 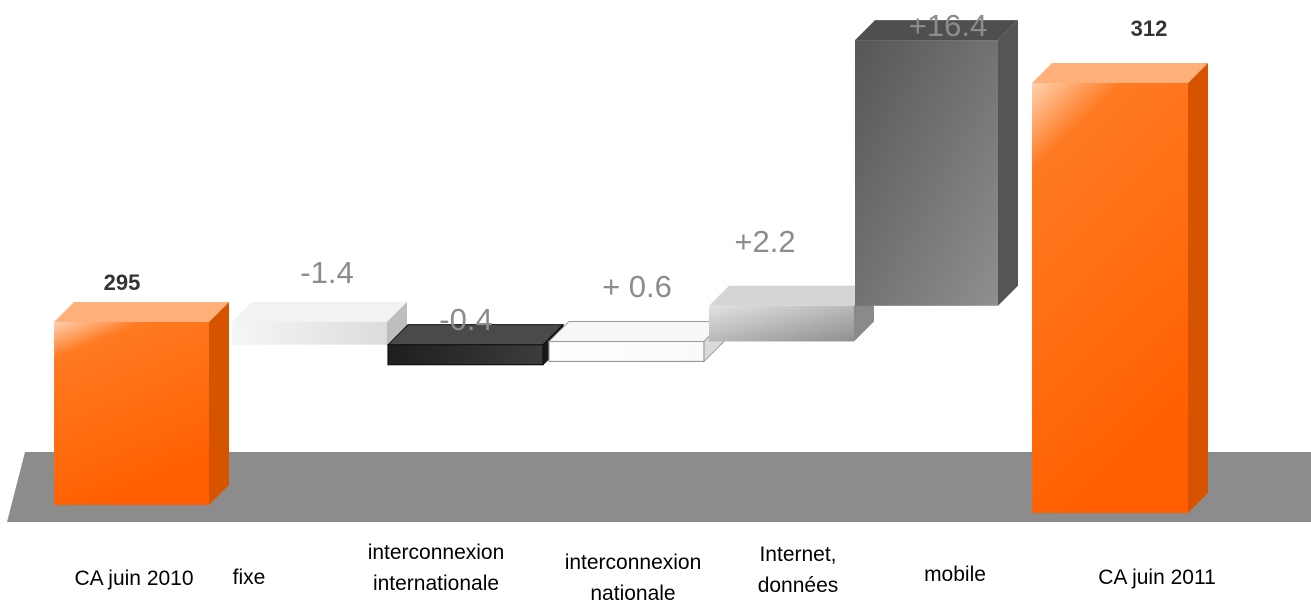 I want to click on category-label-5-line-1: Internet,, so click(x=797, y=554).